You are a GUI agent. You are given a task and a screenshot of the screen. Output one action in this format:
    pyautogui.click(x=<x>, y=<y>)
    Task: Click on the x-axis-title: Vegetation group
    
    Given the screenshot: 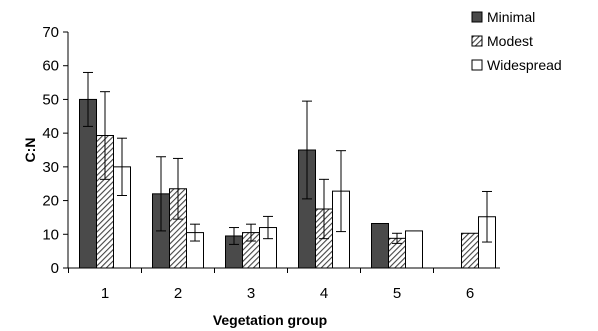 What is the action you would take?
    pyautogui.click(x=270, y=320)
    